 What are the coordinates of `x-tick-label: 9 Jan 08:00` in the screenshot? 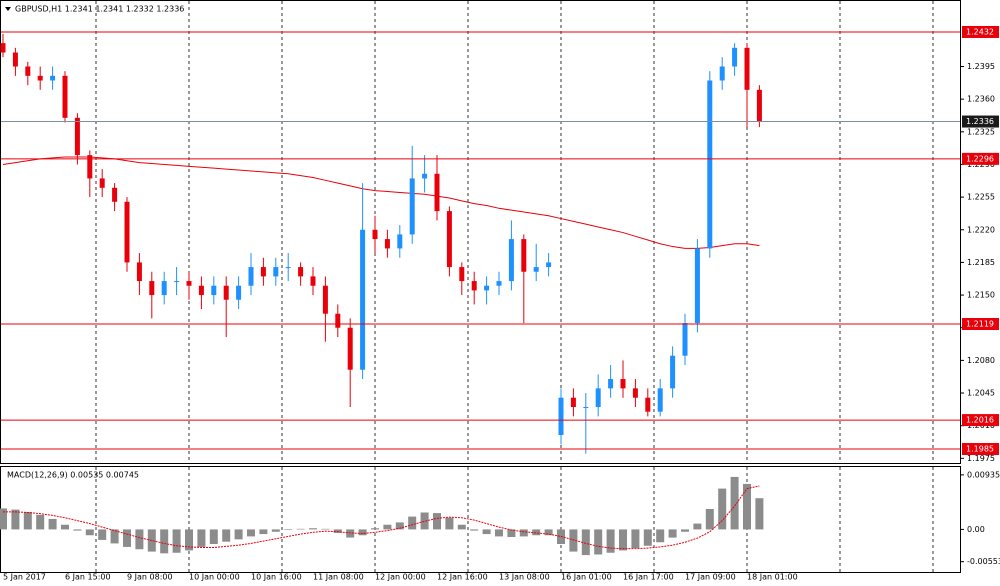 It's located at (150, 577).